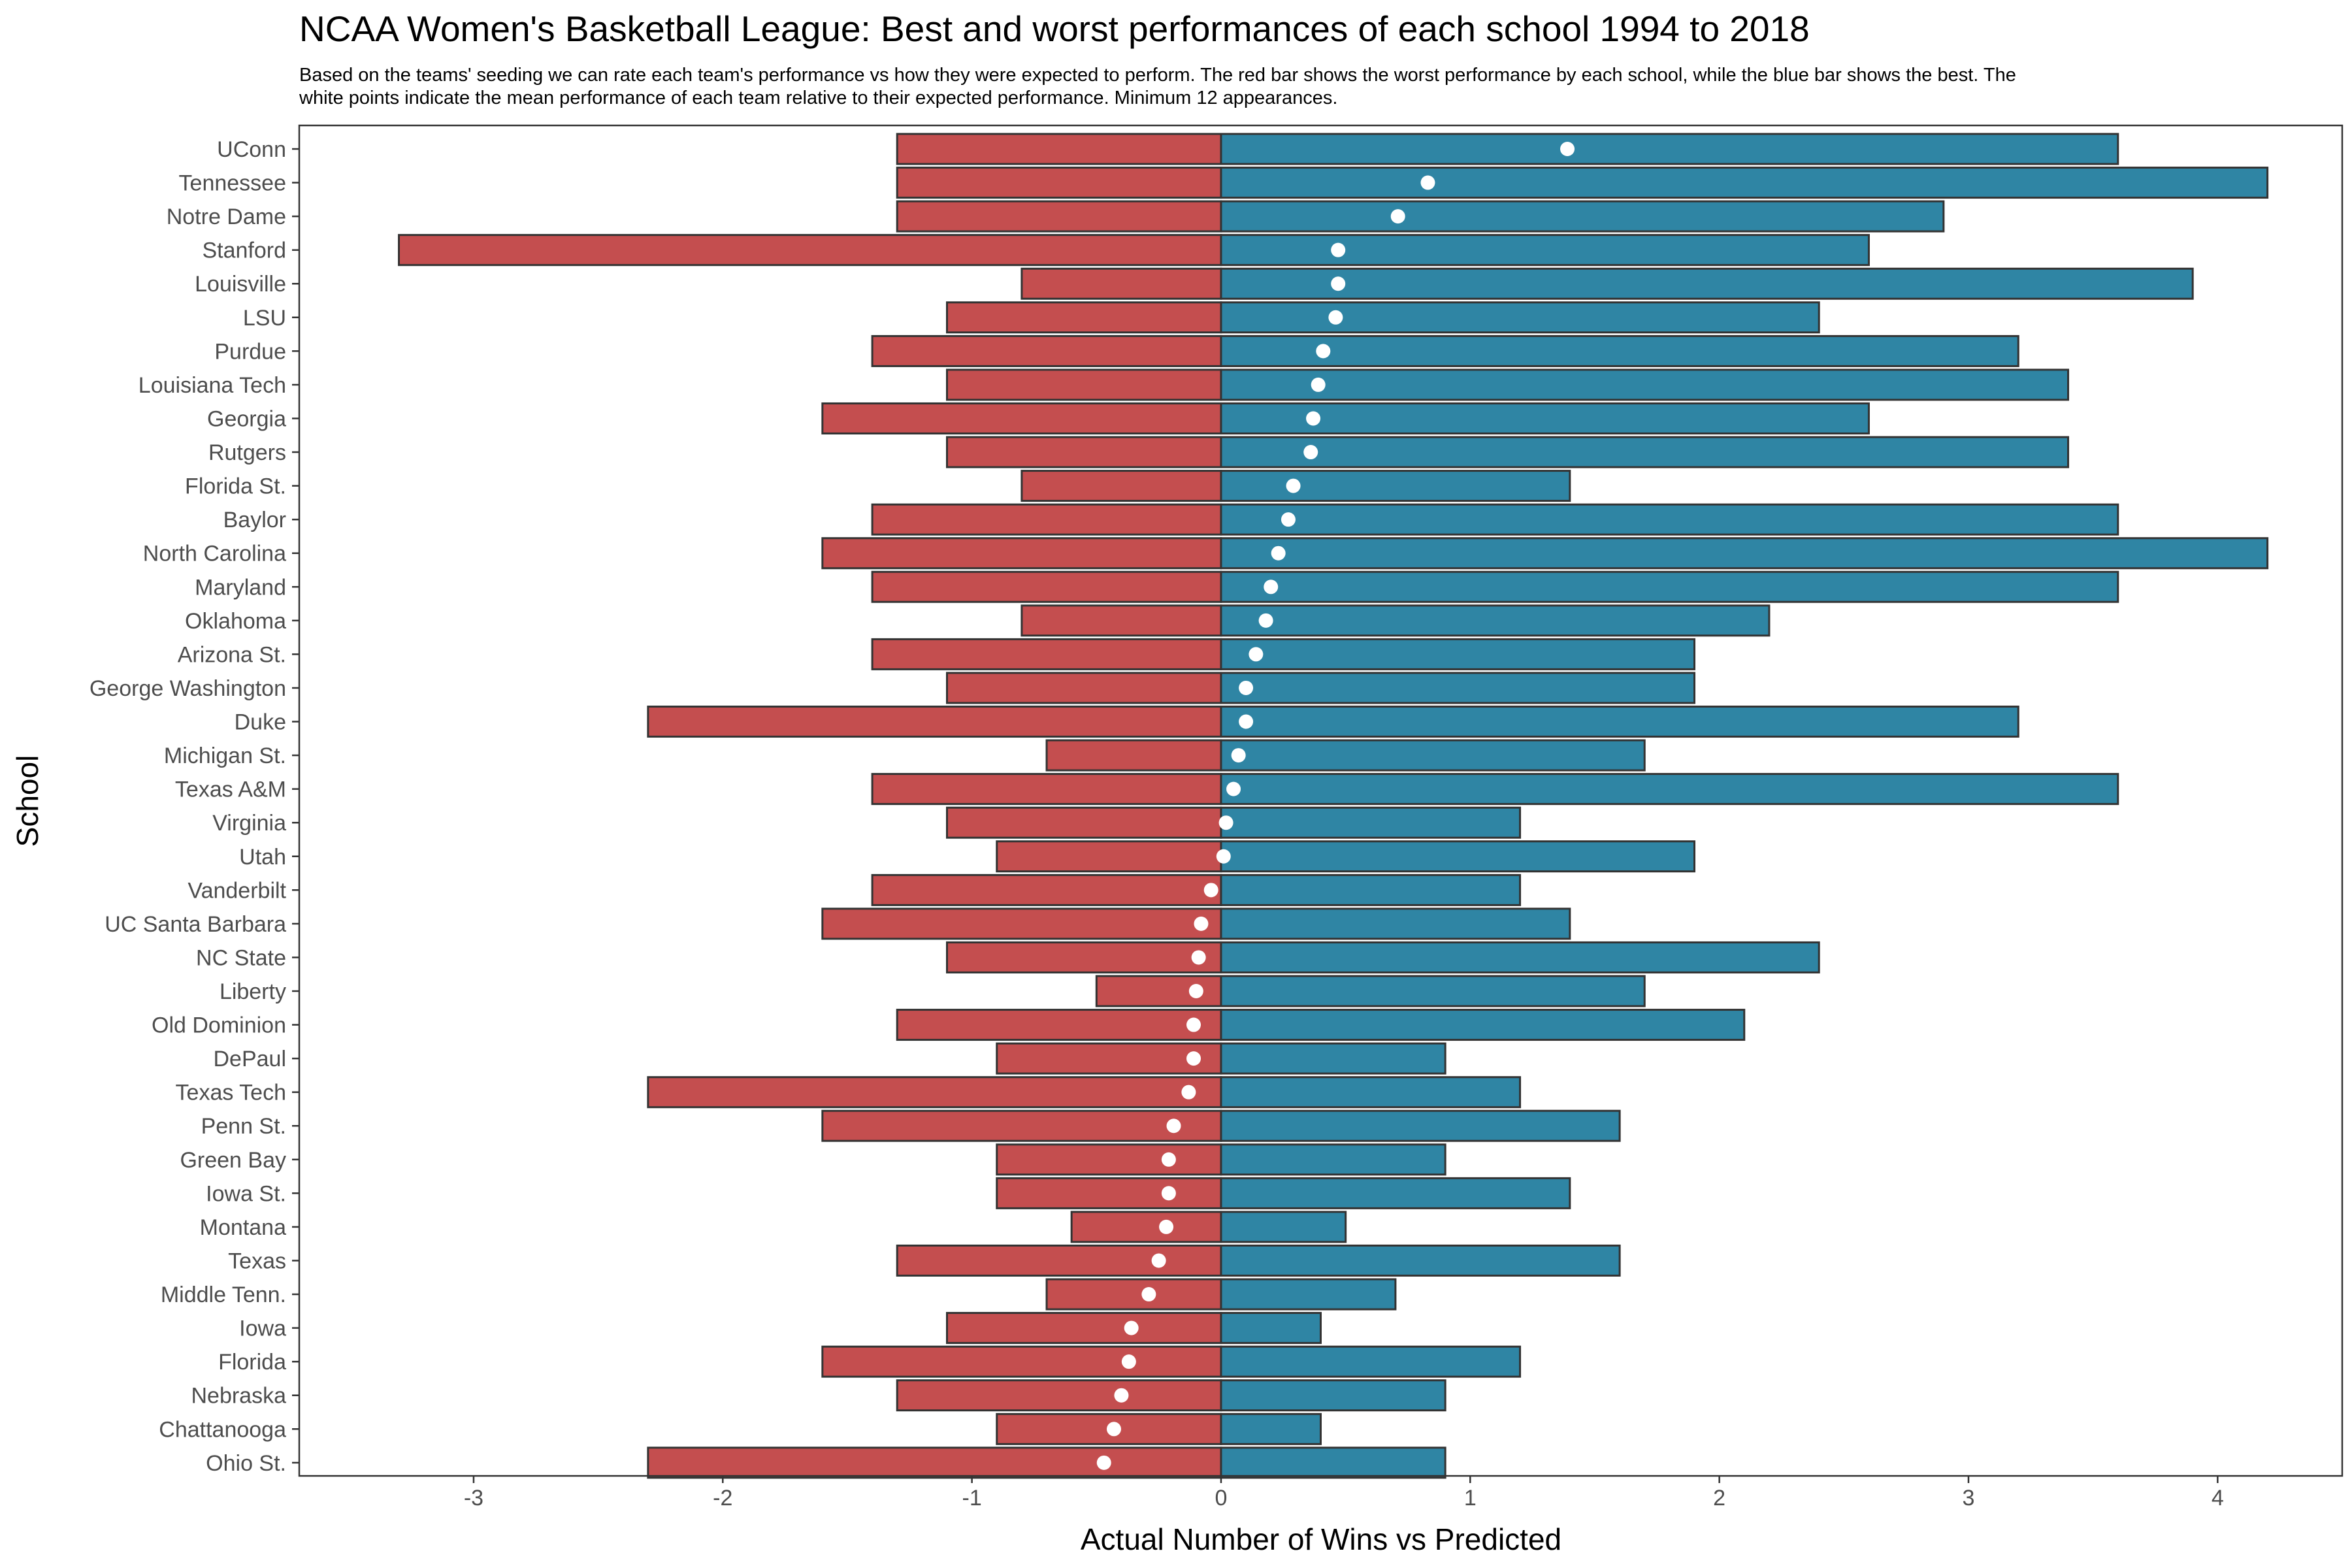  What do you see at coordinates (1338, 283) in the screenshot?
I see `mean-point-louisville` at bounding box center [1338, 283].